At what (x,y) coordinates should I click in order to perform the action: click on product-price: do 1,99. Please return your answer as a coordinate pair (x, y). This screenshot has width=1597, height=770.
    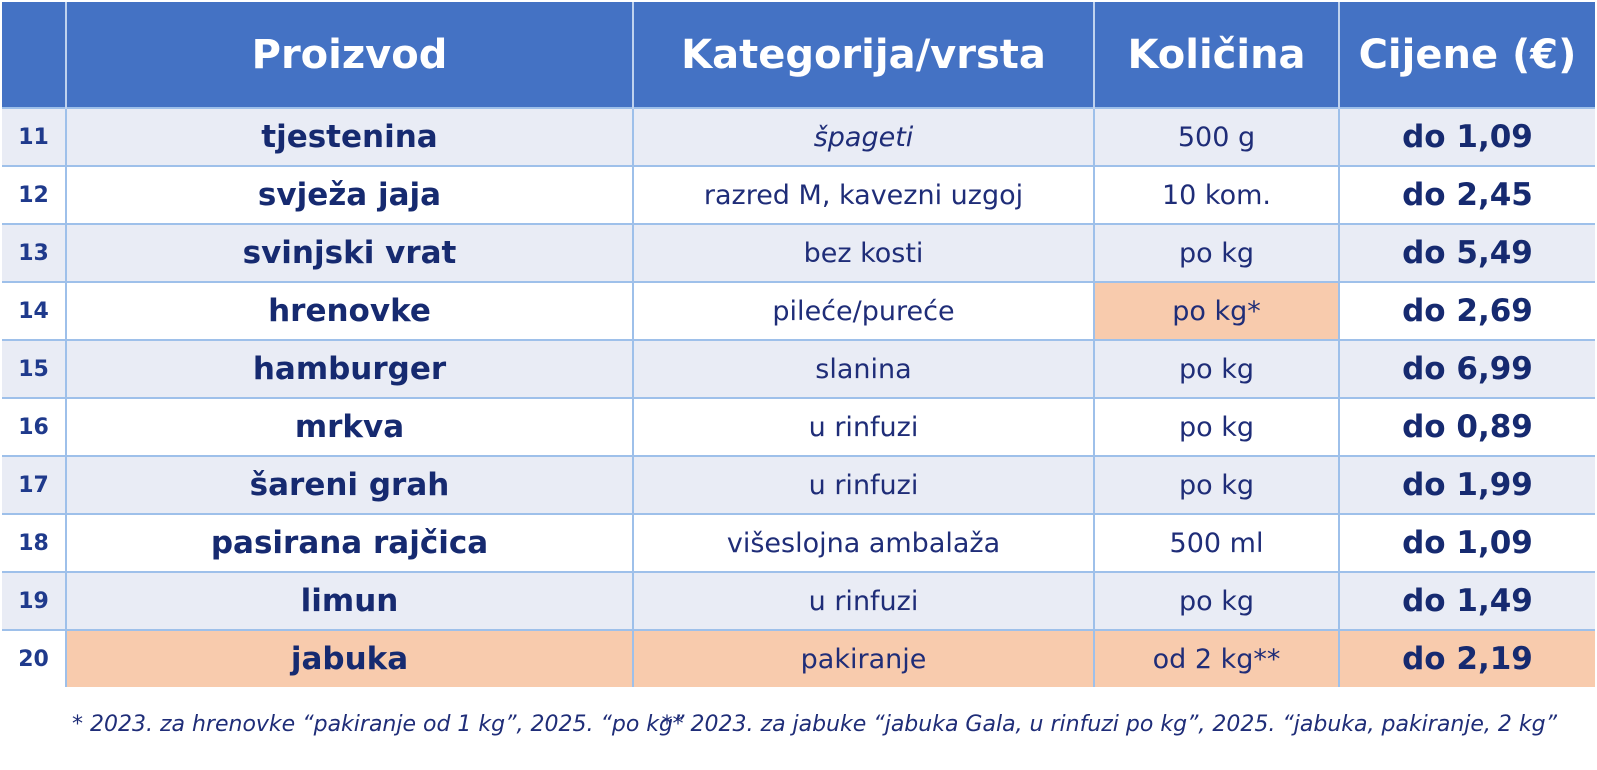
    Looking at the image, I should click on (1467, 484).